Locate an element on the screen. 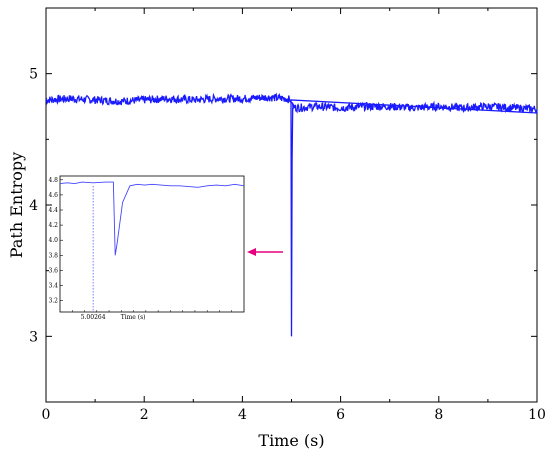 Image resolution: width=550 pixels, height=459 pixels. y-axis-title: Path Entropy is located at coordinates (16, 205).